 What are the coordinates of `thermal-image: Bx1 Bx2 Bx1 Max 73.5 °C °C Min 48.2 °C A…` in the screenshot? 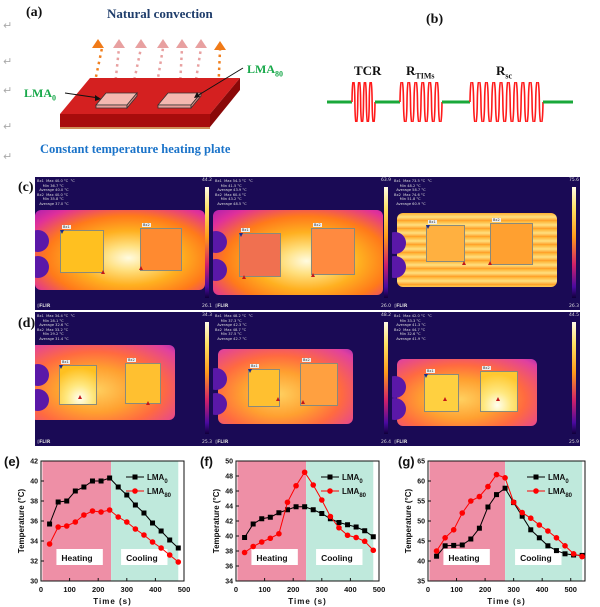 It's located at (486, 243).